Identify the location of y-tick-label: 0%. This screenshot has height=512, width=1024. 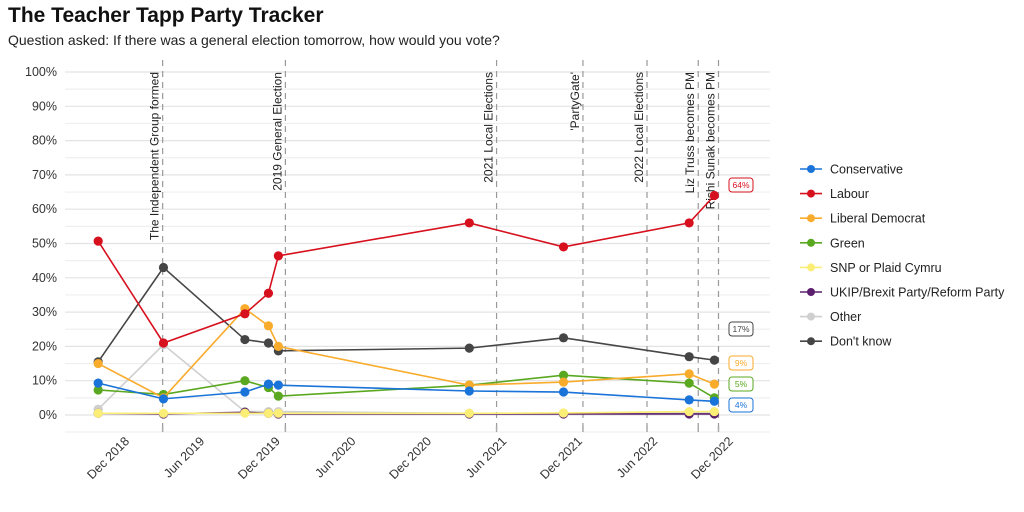
(48, 415).